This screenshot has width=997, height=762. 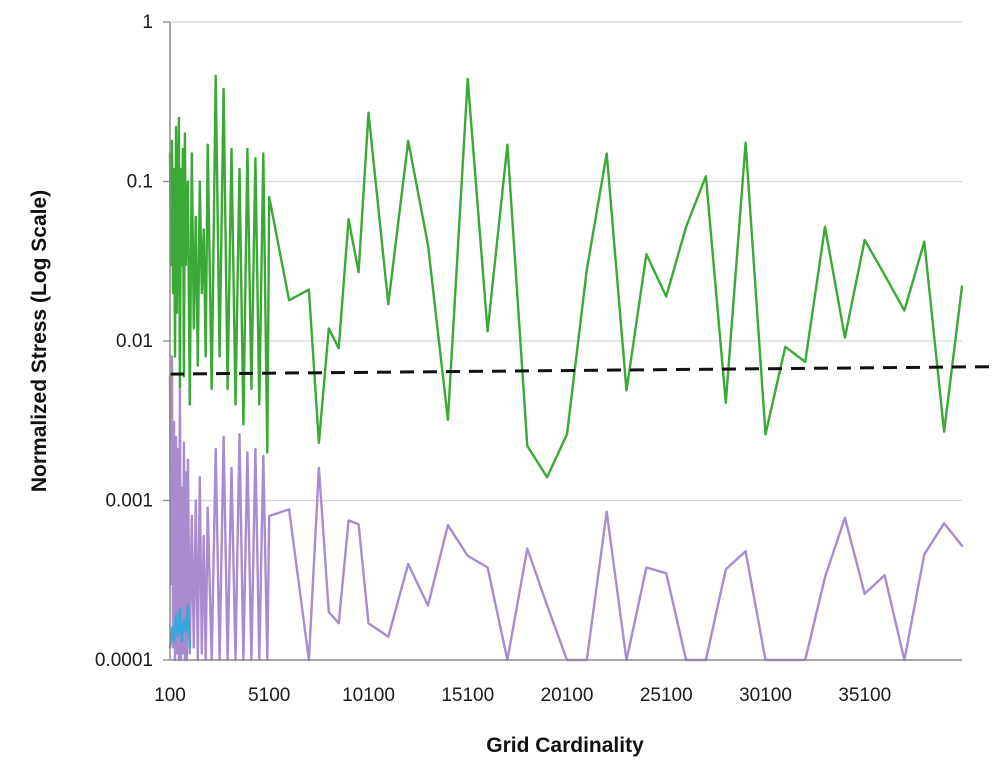 What do you see at coordinates (140, 182) in the screenshot?
I see `y-tick-label: 0.1` at bounding box center [140, 182].